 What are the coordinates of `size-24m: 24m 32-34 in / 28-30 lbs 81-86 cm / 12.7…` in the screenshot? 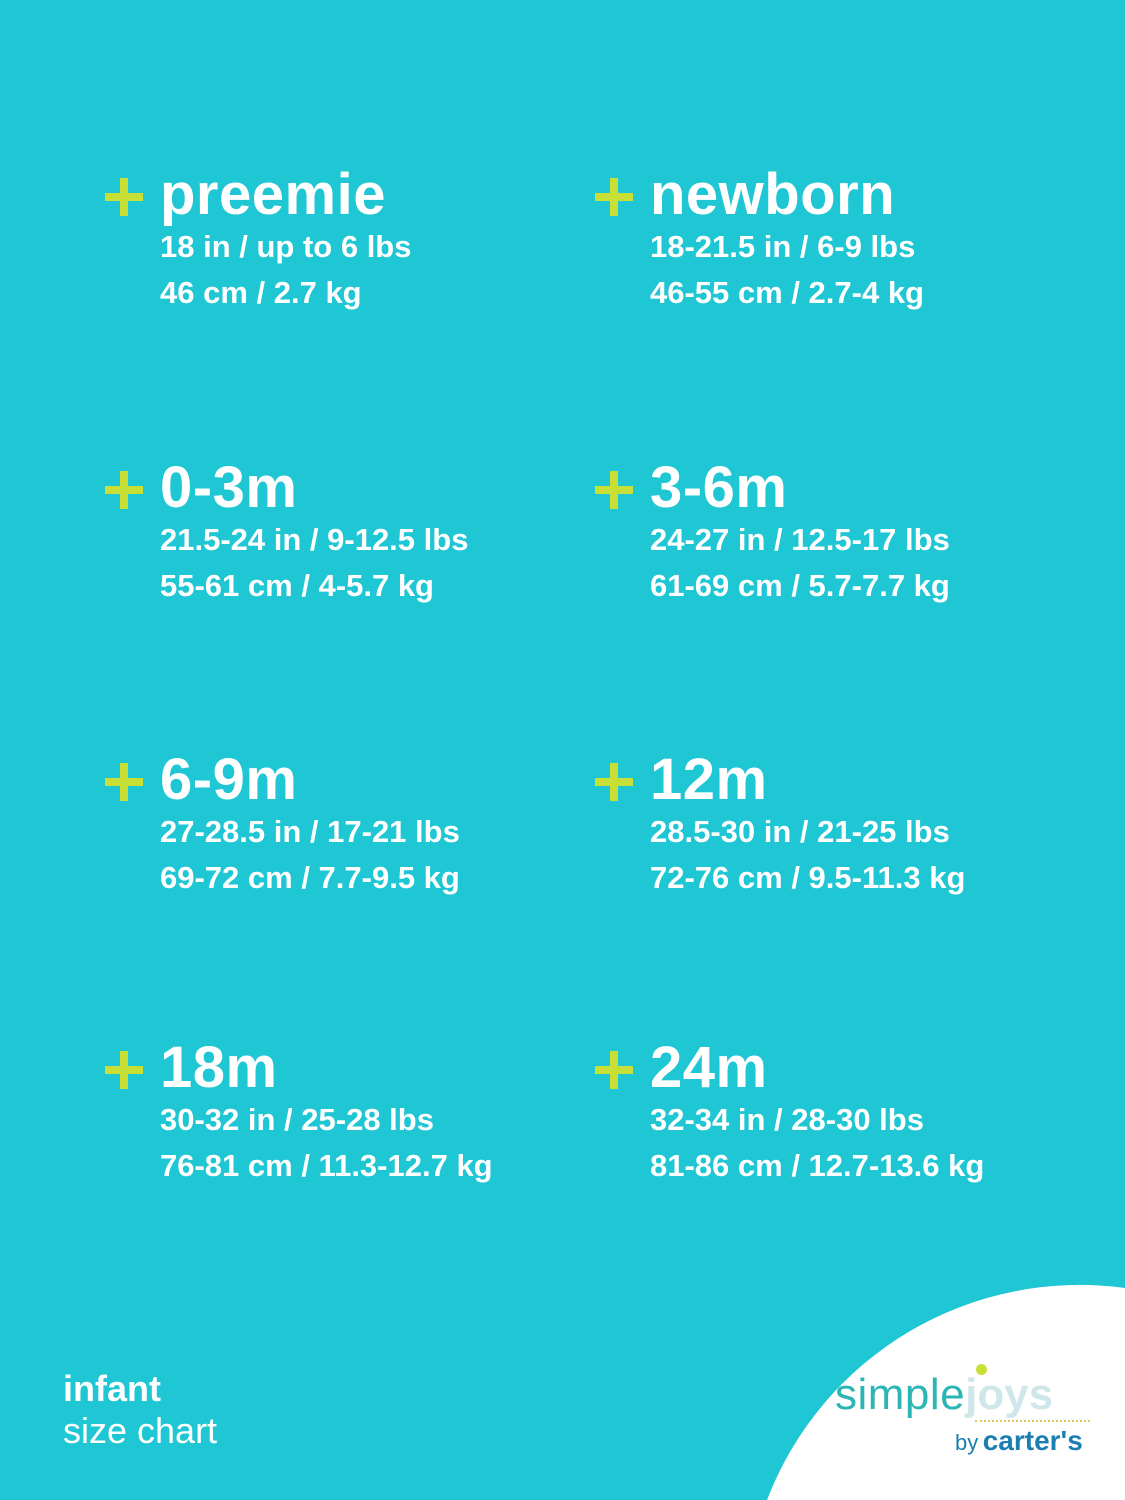 It's located at (790, 1112).